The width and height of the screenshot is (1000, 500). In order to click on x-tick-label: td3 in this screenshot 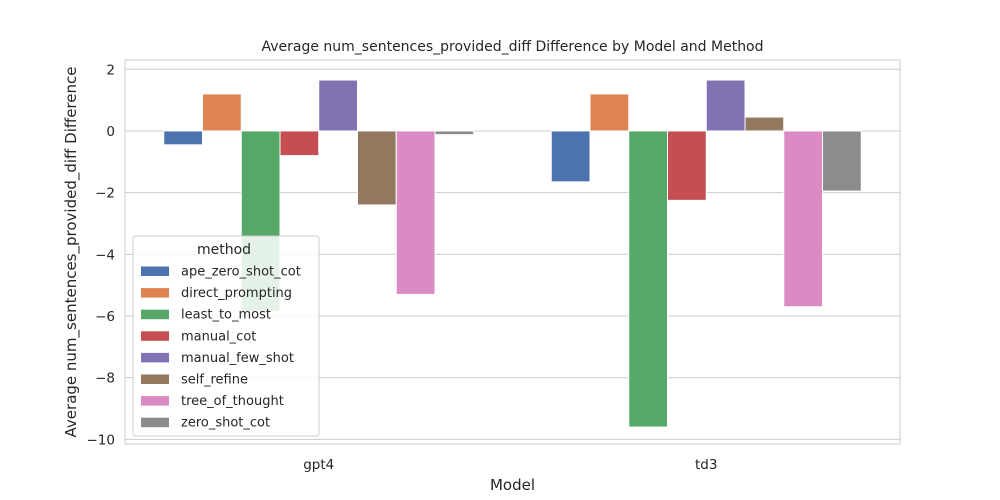, I will do `click(706, 465)`.